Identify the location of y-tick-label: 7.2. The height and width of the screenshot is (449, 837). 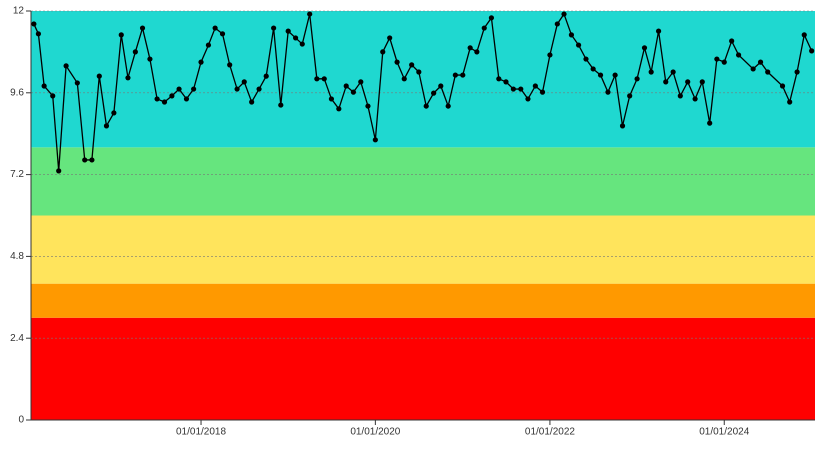
(17, 174).